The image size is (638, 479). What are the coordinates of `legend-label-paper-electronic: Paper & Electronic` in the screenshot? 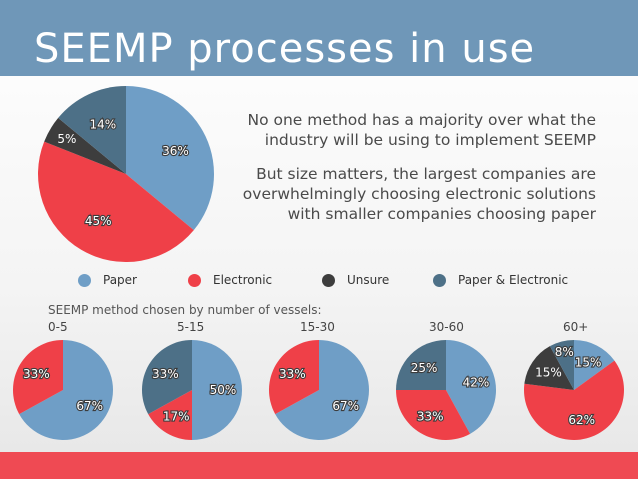 It's located at (513, 280).